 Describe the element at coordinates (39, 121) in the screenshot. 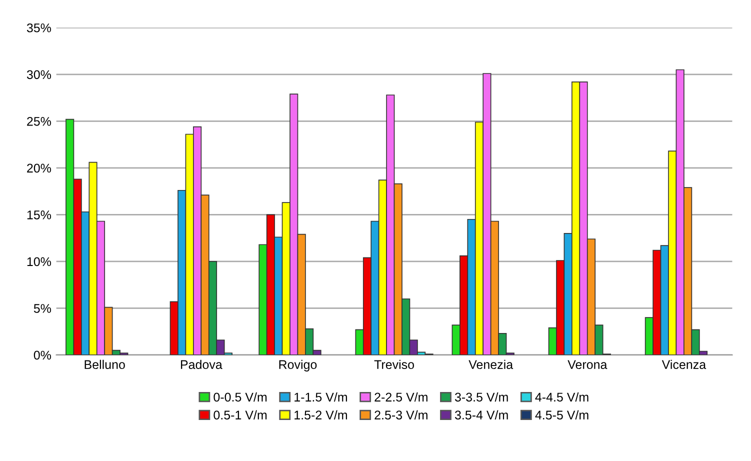

I see `y-tick-label: 25%` at that location.